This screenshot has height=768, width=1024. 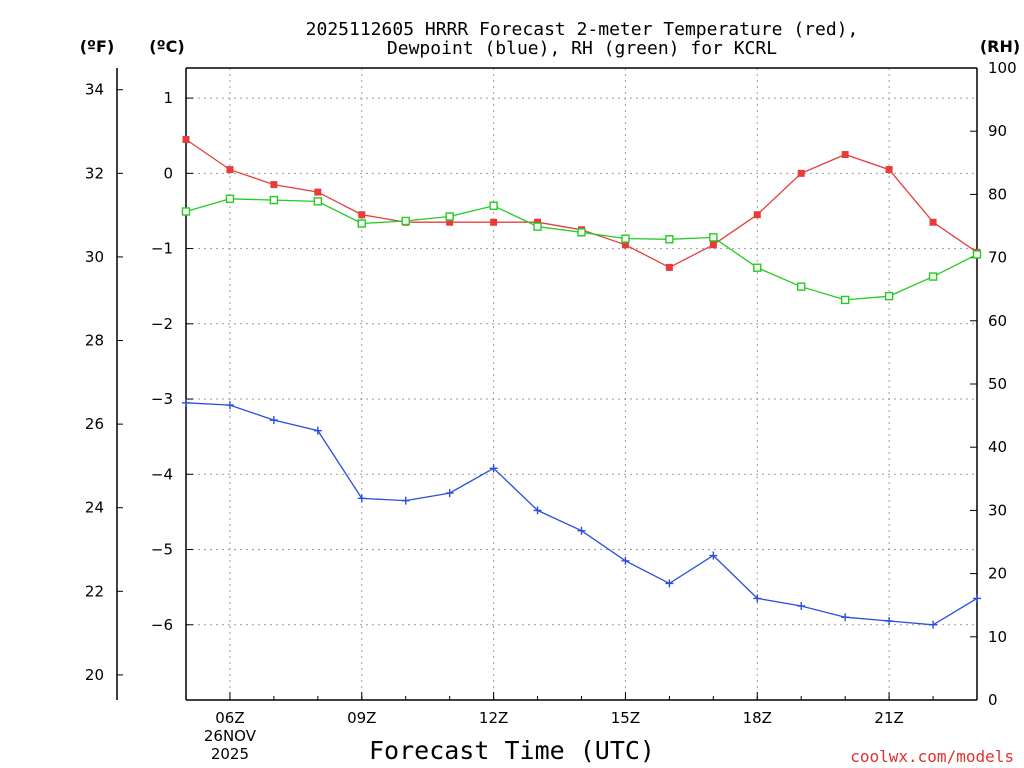 I want to click on rh-tick-label: 70, so click(x=997, y=258).